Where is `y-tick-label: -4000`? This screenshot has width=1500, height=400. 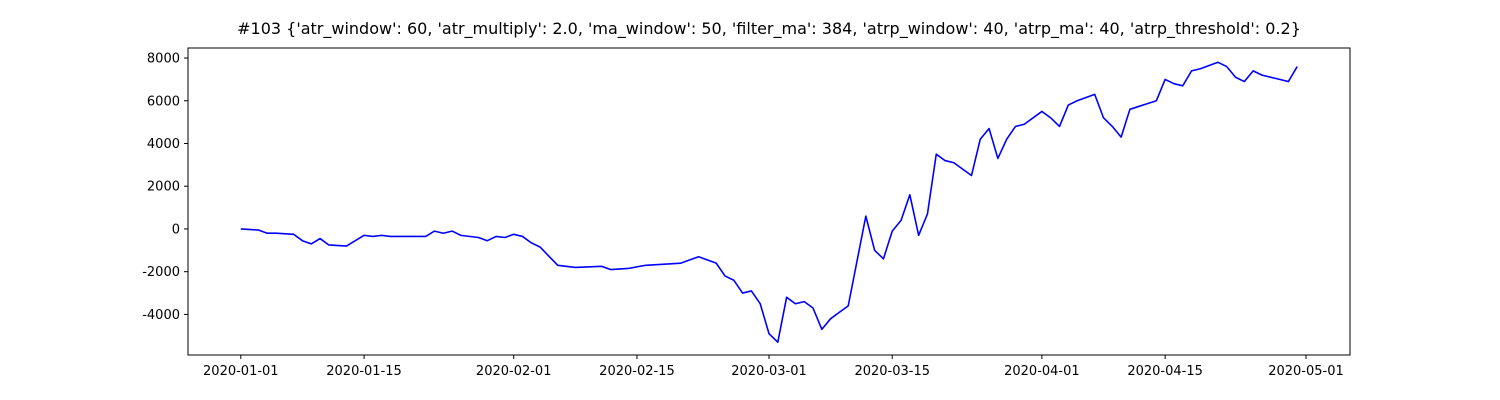
y-tick-label: -4000 is located at coordinates (161, 315).